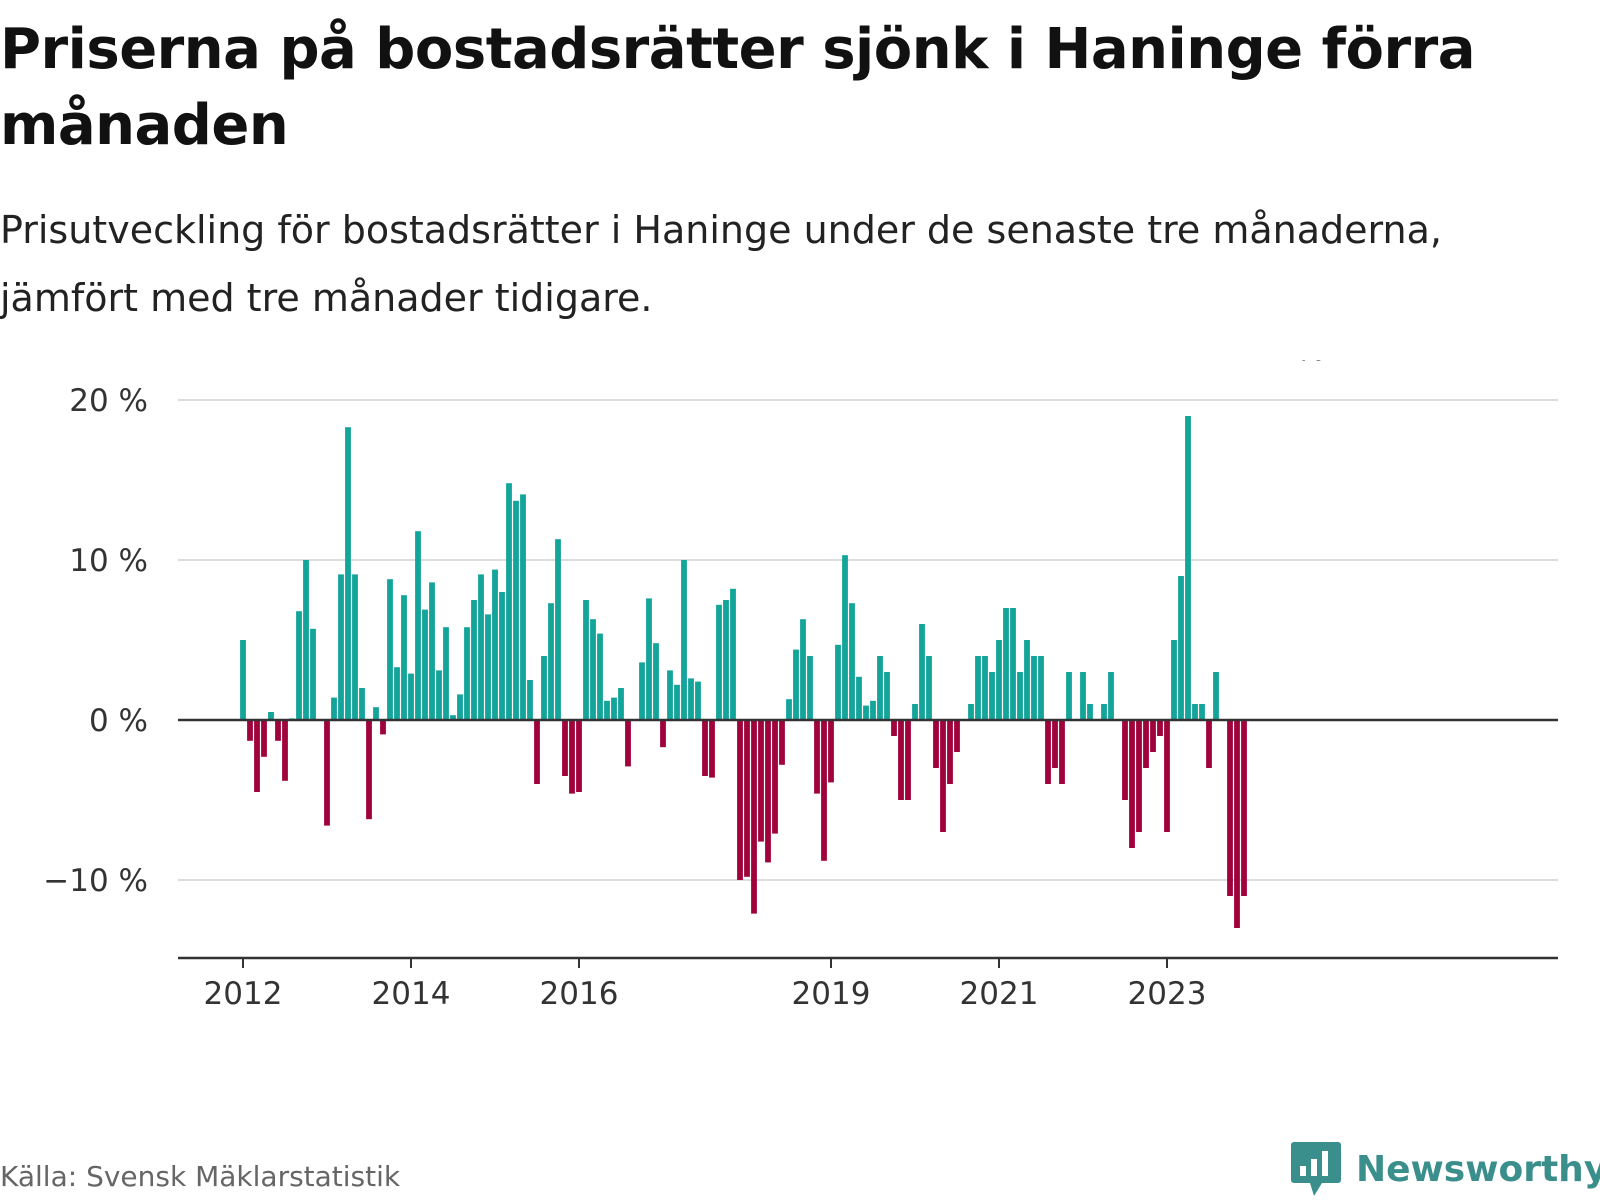 The height and width of the screenshot is (1200, 1600). I want to click on x-tick-label: 2021, so click(999, 994).